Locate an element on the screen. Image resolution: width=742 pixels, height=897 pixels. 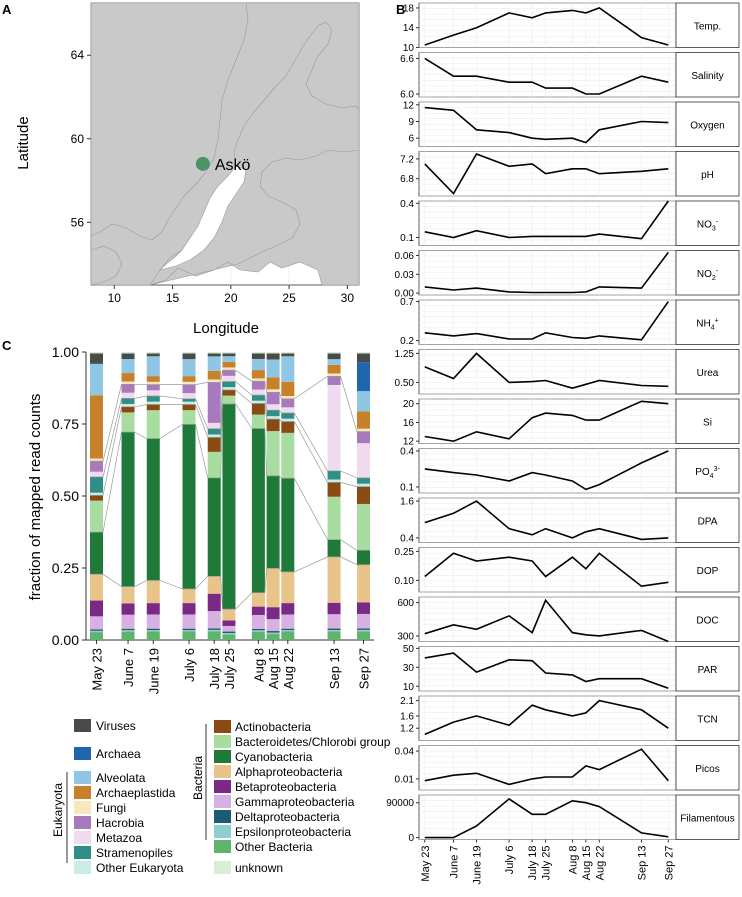
env-ytick-label: 0.4 is located at coordinates (407, 451).